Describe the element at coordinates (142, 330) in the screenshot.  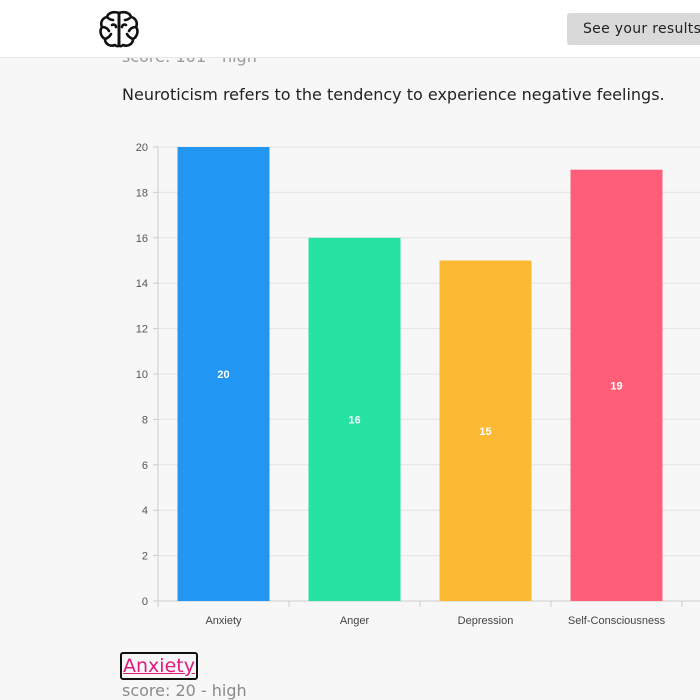
I see `y-tick-label: 12` at that location.